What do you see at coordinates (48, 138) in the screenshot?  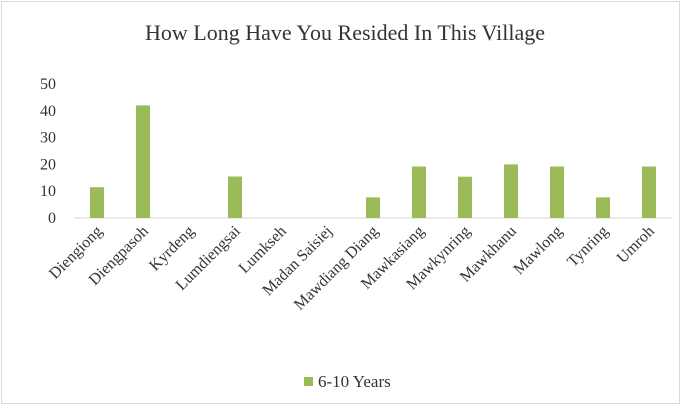 I see `y-tick-label: 30` at bounding box center [48, 138].